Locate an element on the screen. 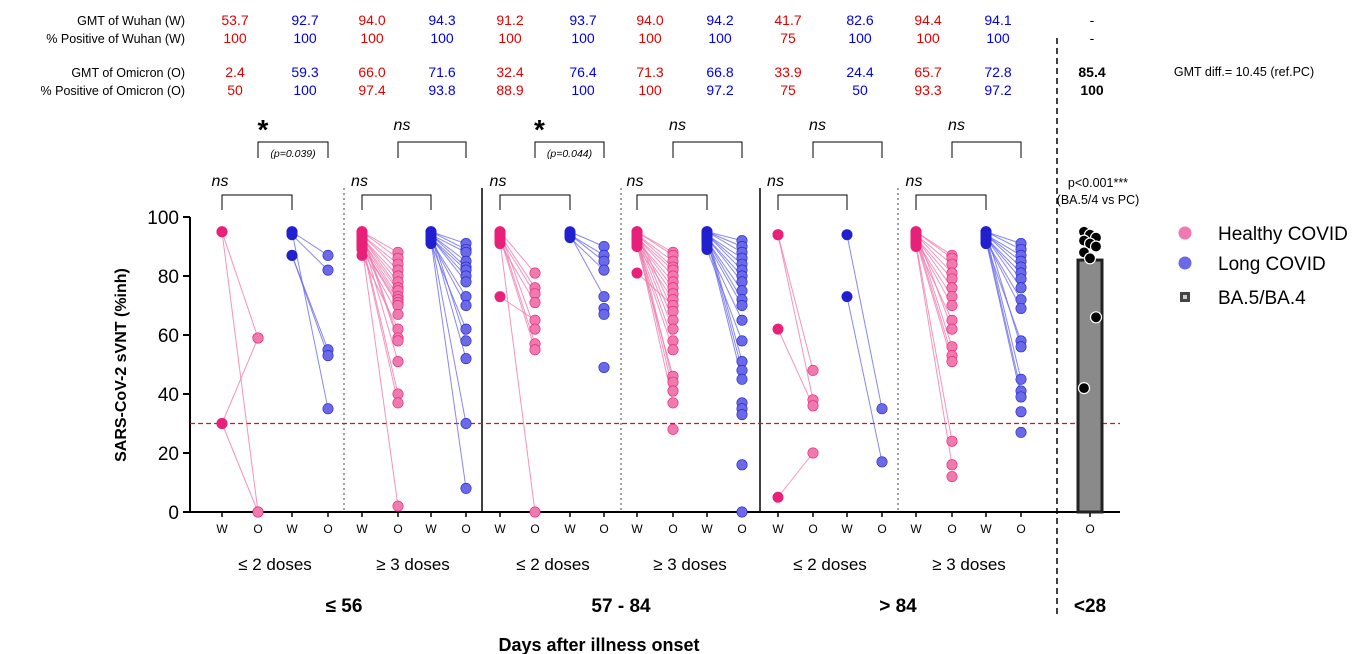 The width and height of the screenshot is (1357, 654). table-cell-value: 65.7 is located at coordinates (927, 72).